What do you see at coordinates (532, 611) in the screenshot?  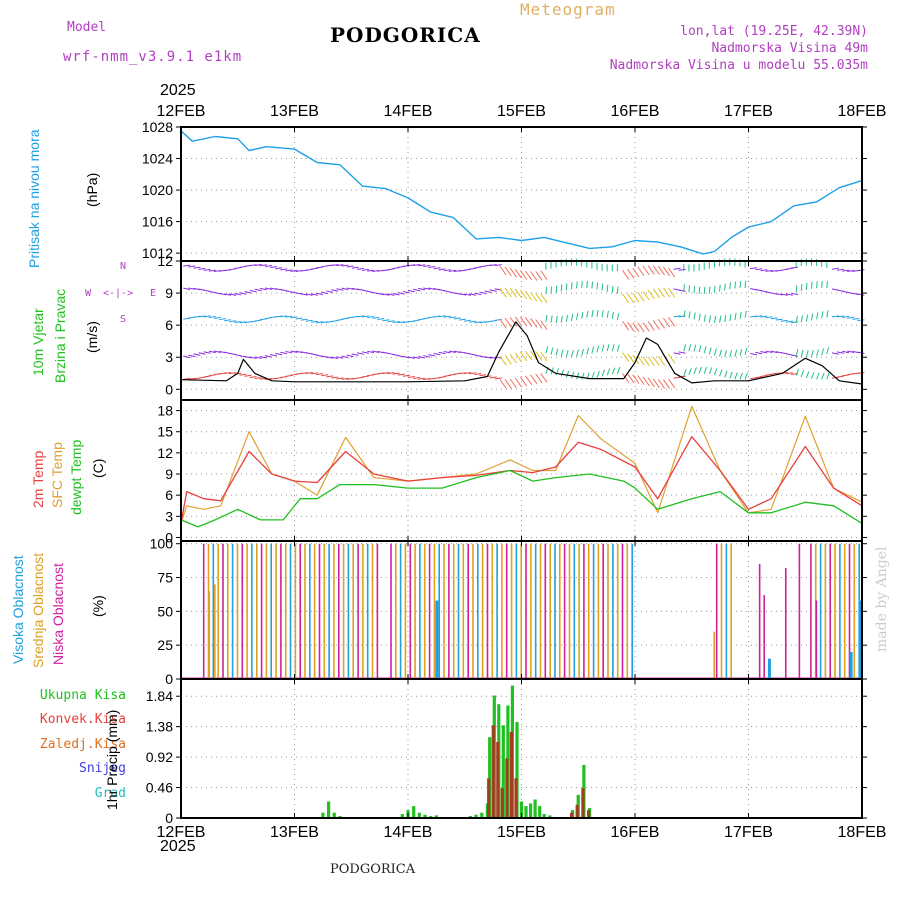 I see `cloud-bars` at bounding box center [532, 611].